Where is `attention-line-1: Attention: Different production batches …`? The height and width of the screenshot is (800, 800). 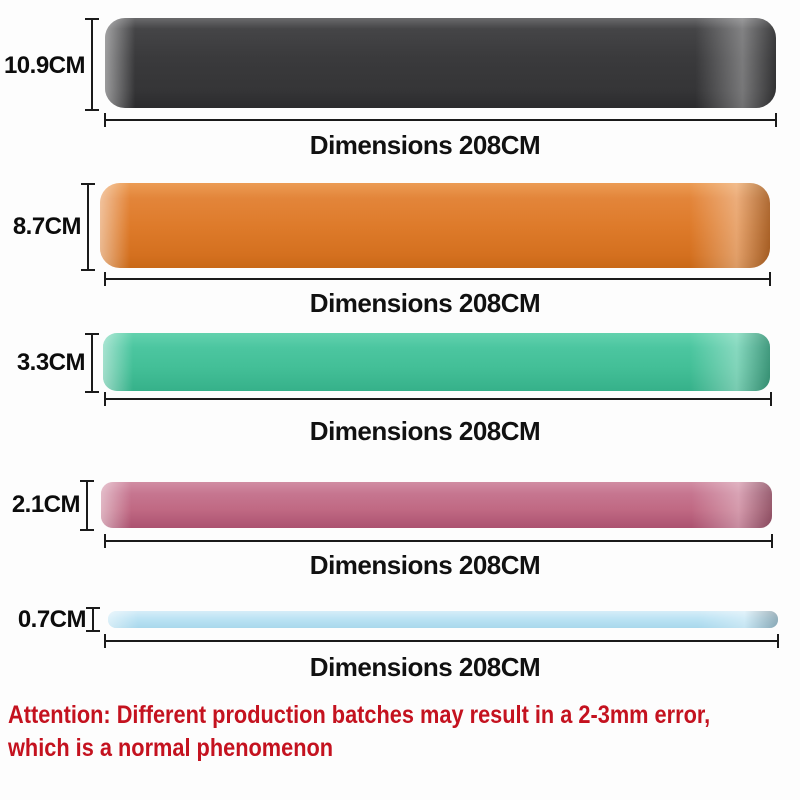 attention-line-1: Attention: Different production batches … is located at coordinates (359, 715).